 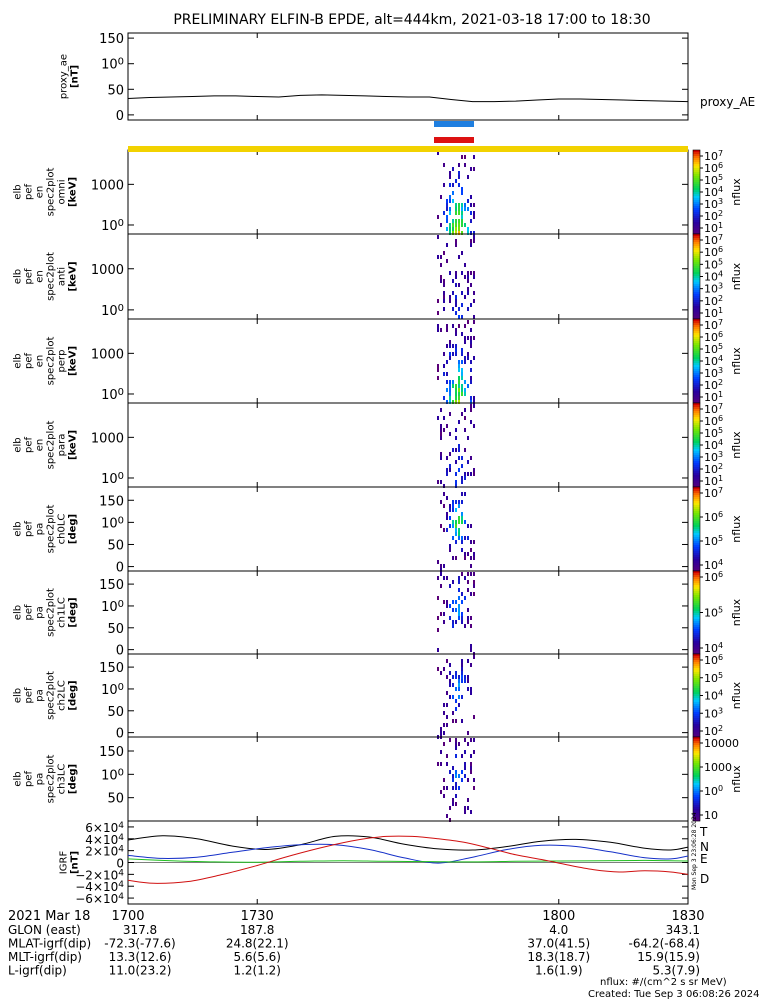 What do you see at coordinates (64, 863) in the screenshot?
I see `y-axis-label-line: IGRF` at bounding box center [64, 863].